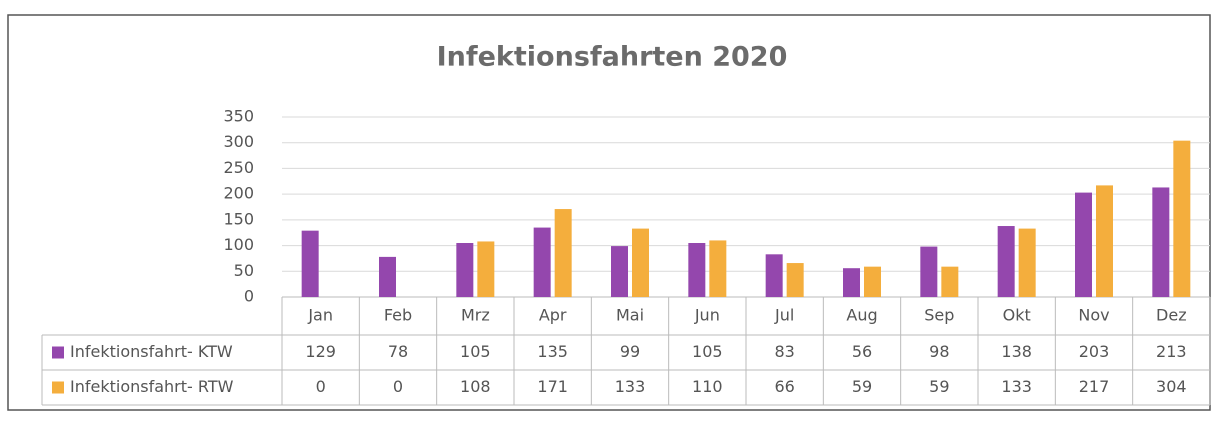  What do you see at coordinates (1016, 351) in the screenshot?
I see `table-value: 138` at bounding box center [1016, 351].